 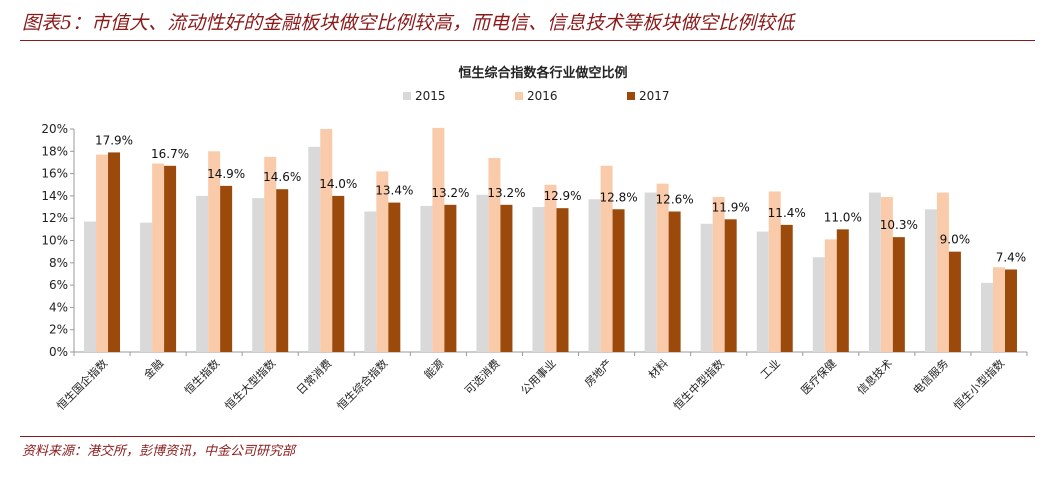 What do you see at coordinates (874, 376) in the screenshot?
I see `category-label: 信息技术` at bounding box center [874, 376].